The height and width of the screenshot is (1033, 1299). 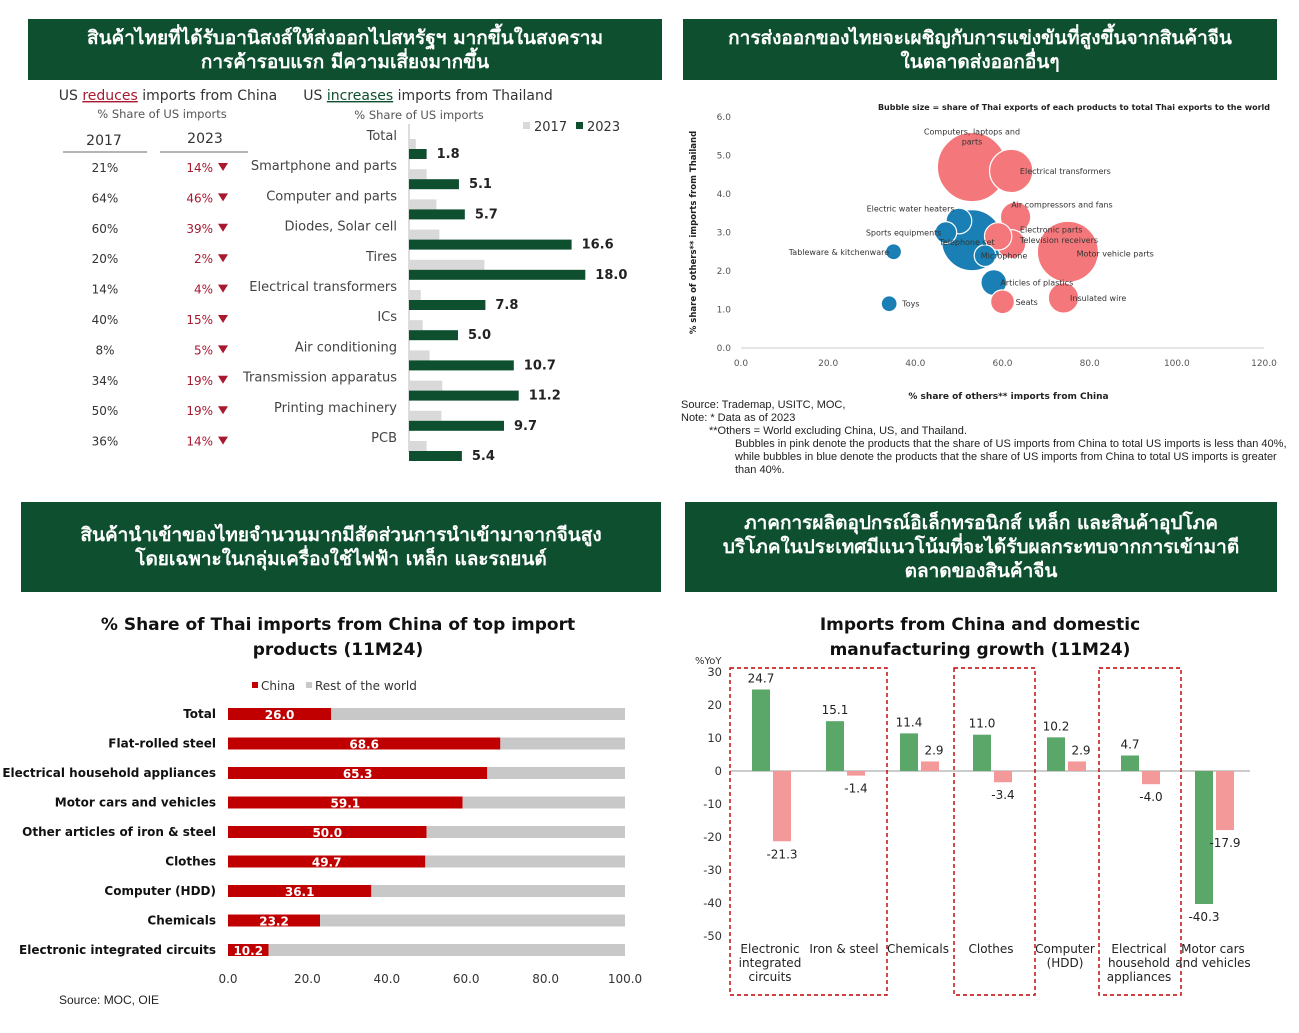 I want to click on data-label: 15.1, so click(x=835, y=710).